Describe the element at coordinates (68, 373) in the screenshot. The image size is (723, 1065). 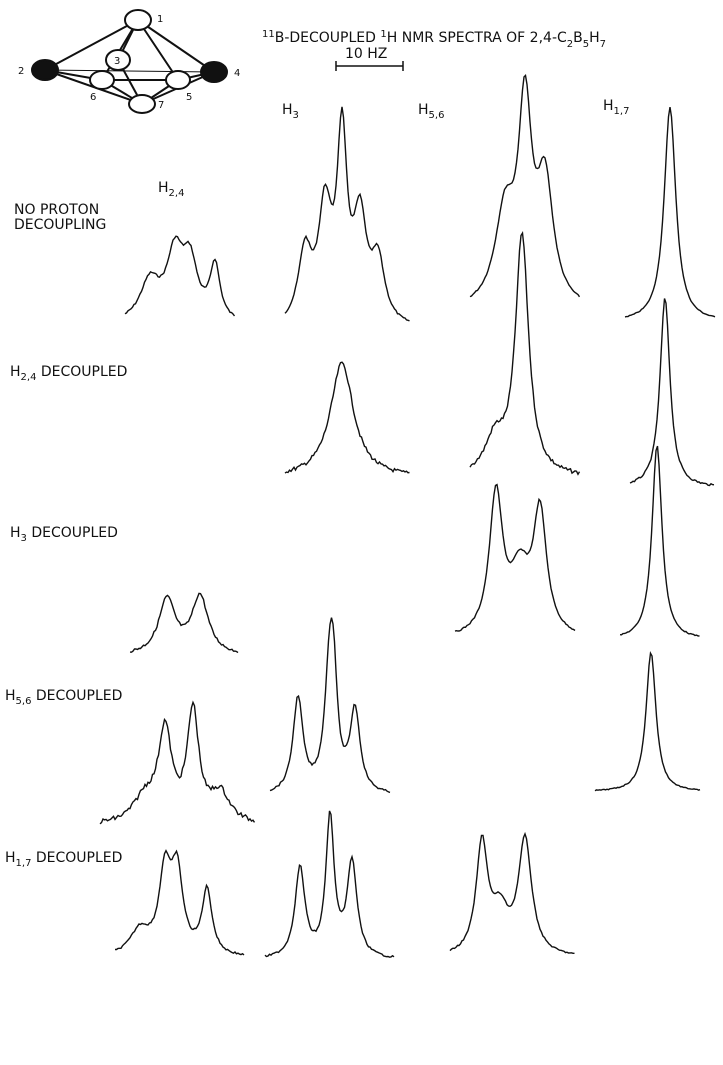
I see `row-label: H2,4 DECOUPLED` at that location.